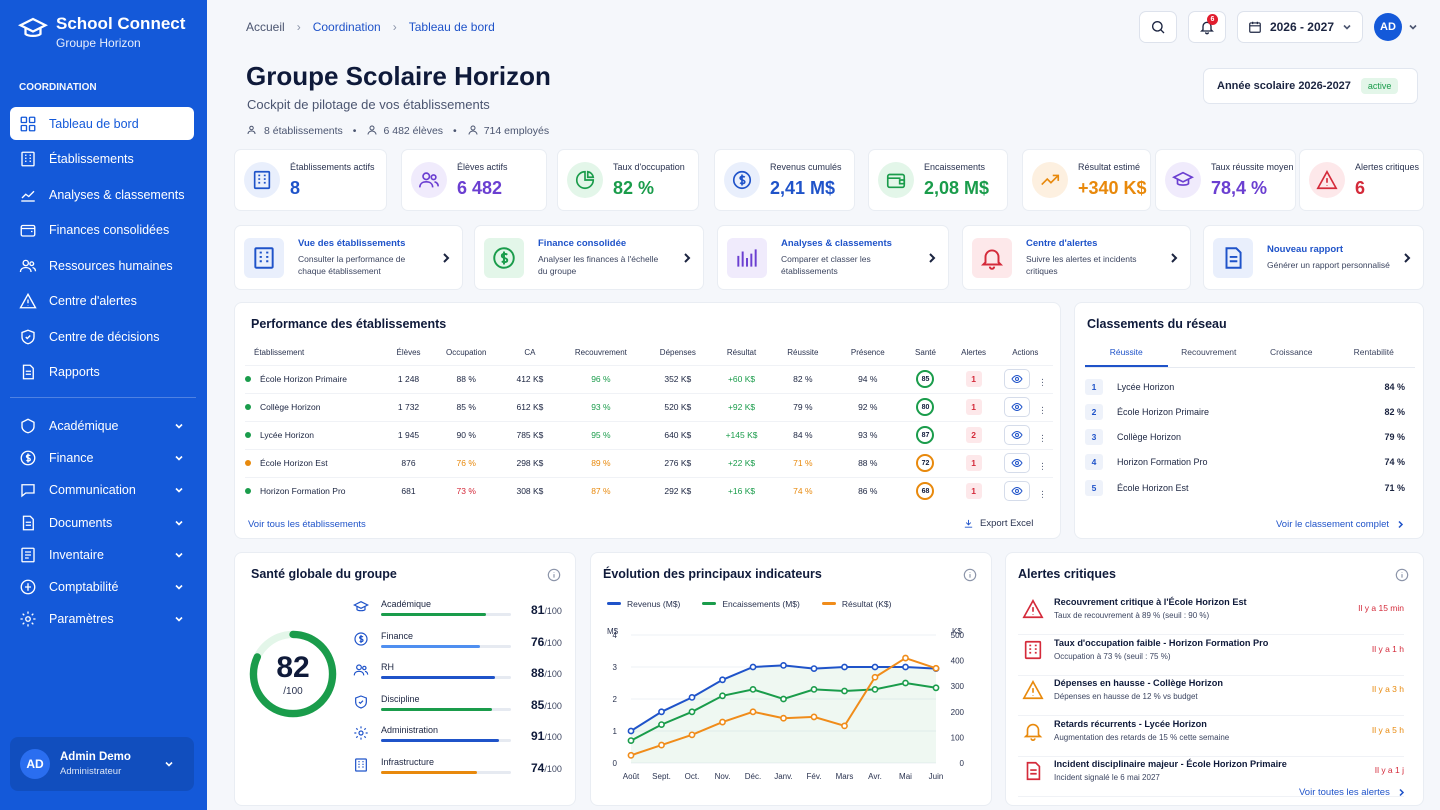 This screenshot has height=810, width=1440. Describe the element at coordinates (1373, 352) in the screenshot. I see `tab-rentabilite: Rentabilité` at that location.